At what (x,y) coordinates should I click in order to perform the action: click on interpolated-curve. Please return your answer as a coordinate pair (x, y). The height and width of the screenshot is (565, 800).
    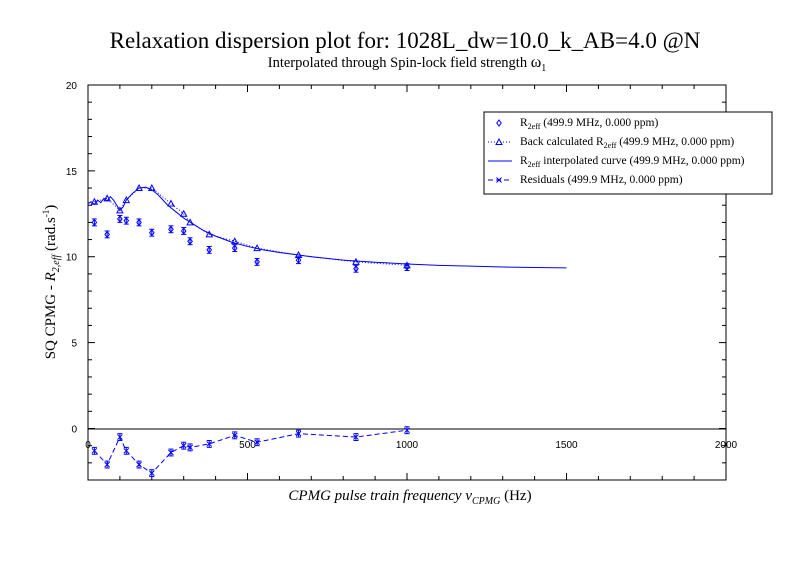
    Looking at the image, I should click on (327, 227).